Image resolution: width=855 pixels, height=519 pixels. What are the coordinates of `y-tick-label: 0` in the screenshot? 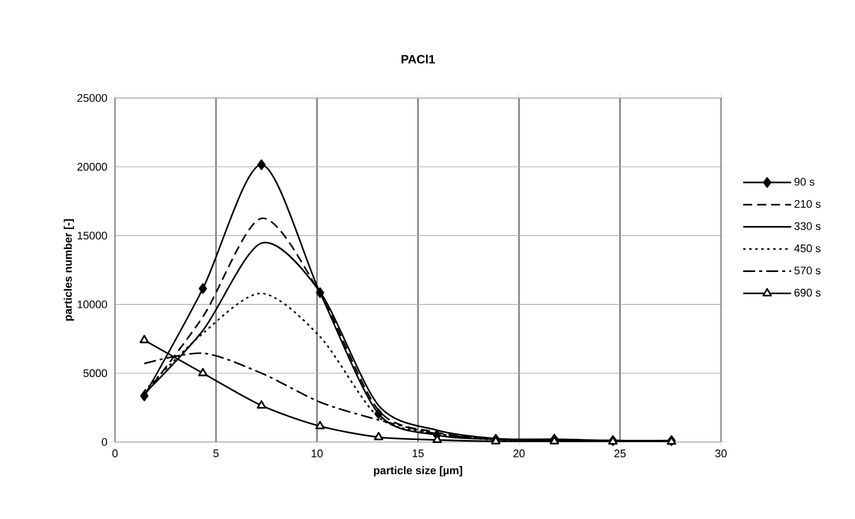 It's located at (105, 442).